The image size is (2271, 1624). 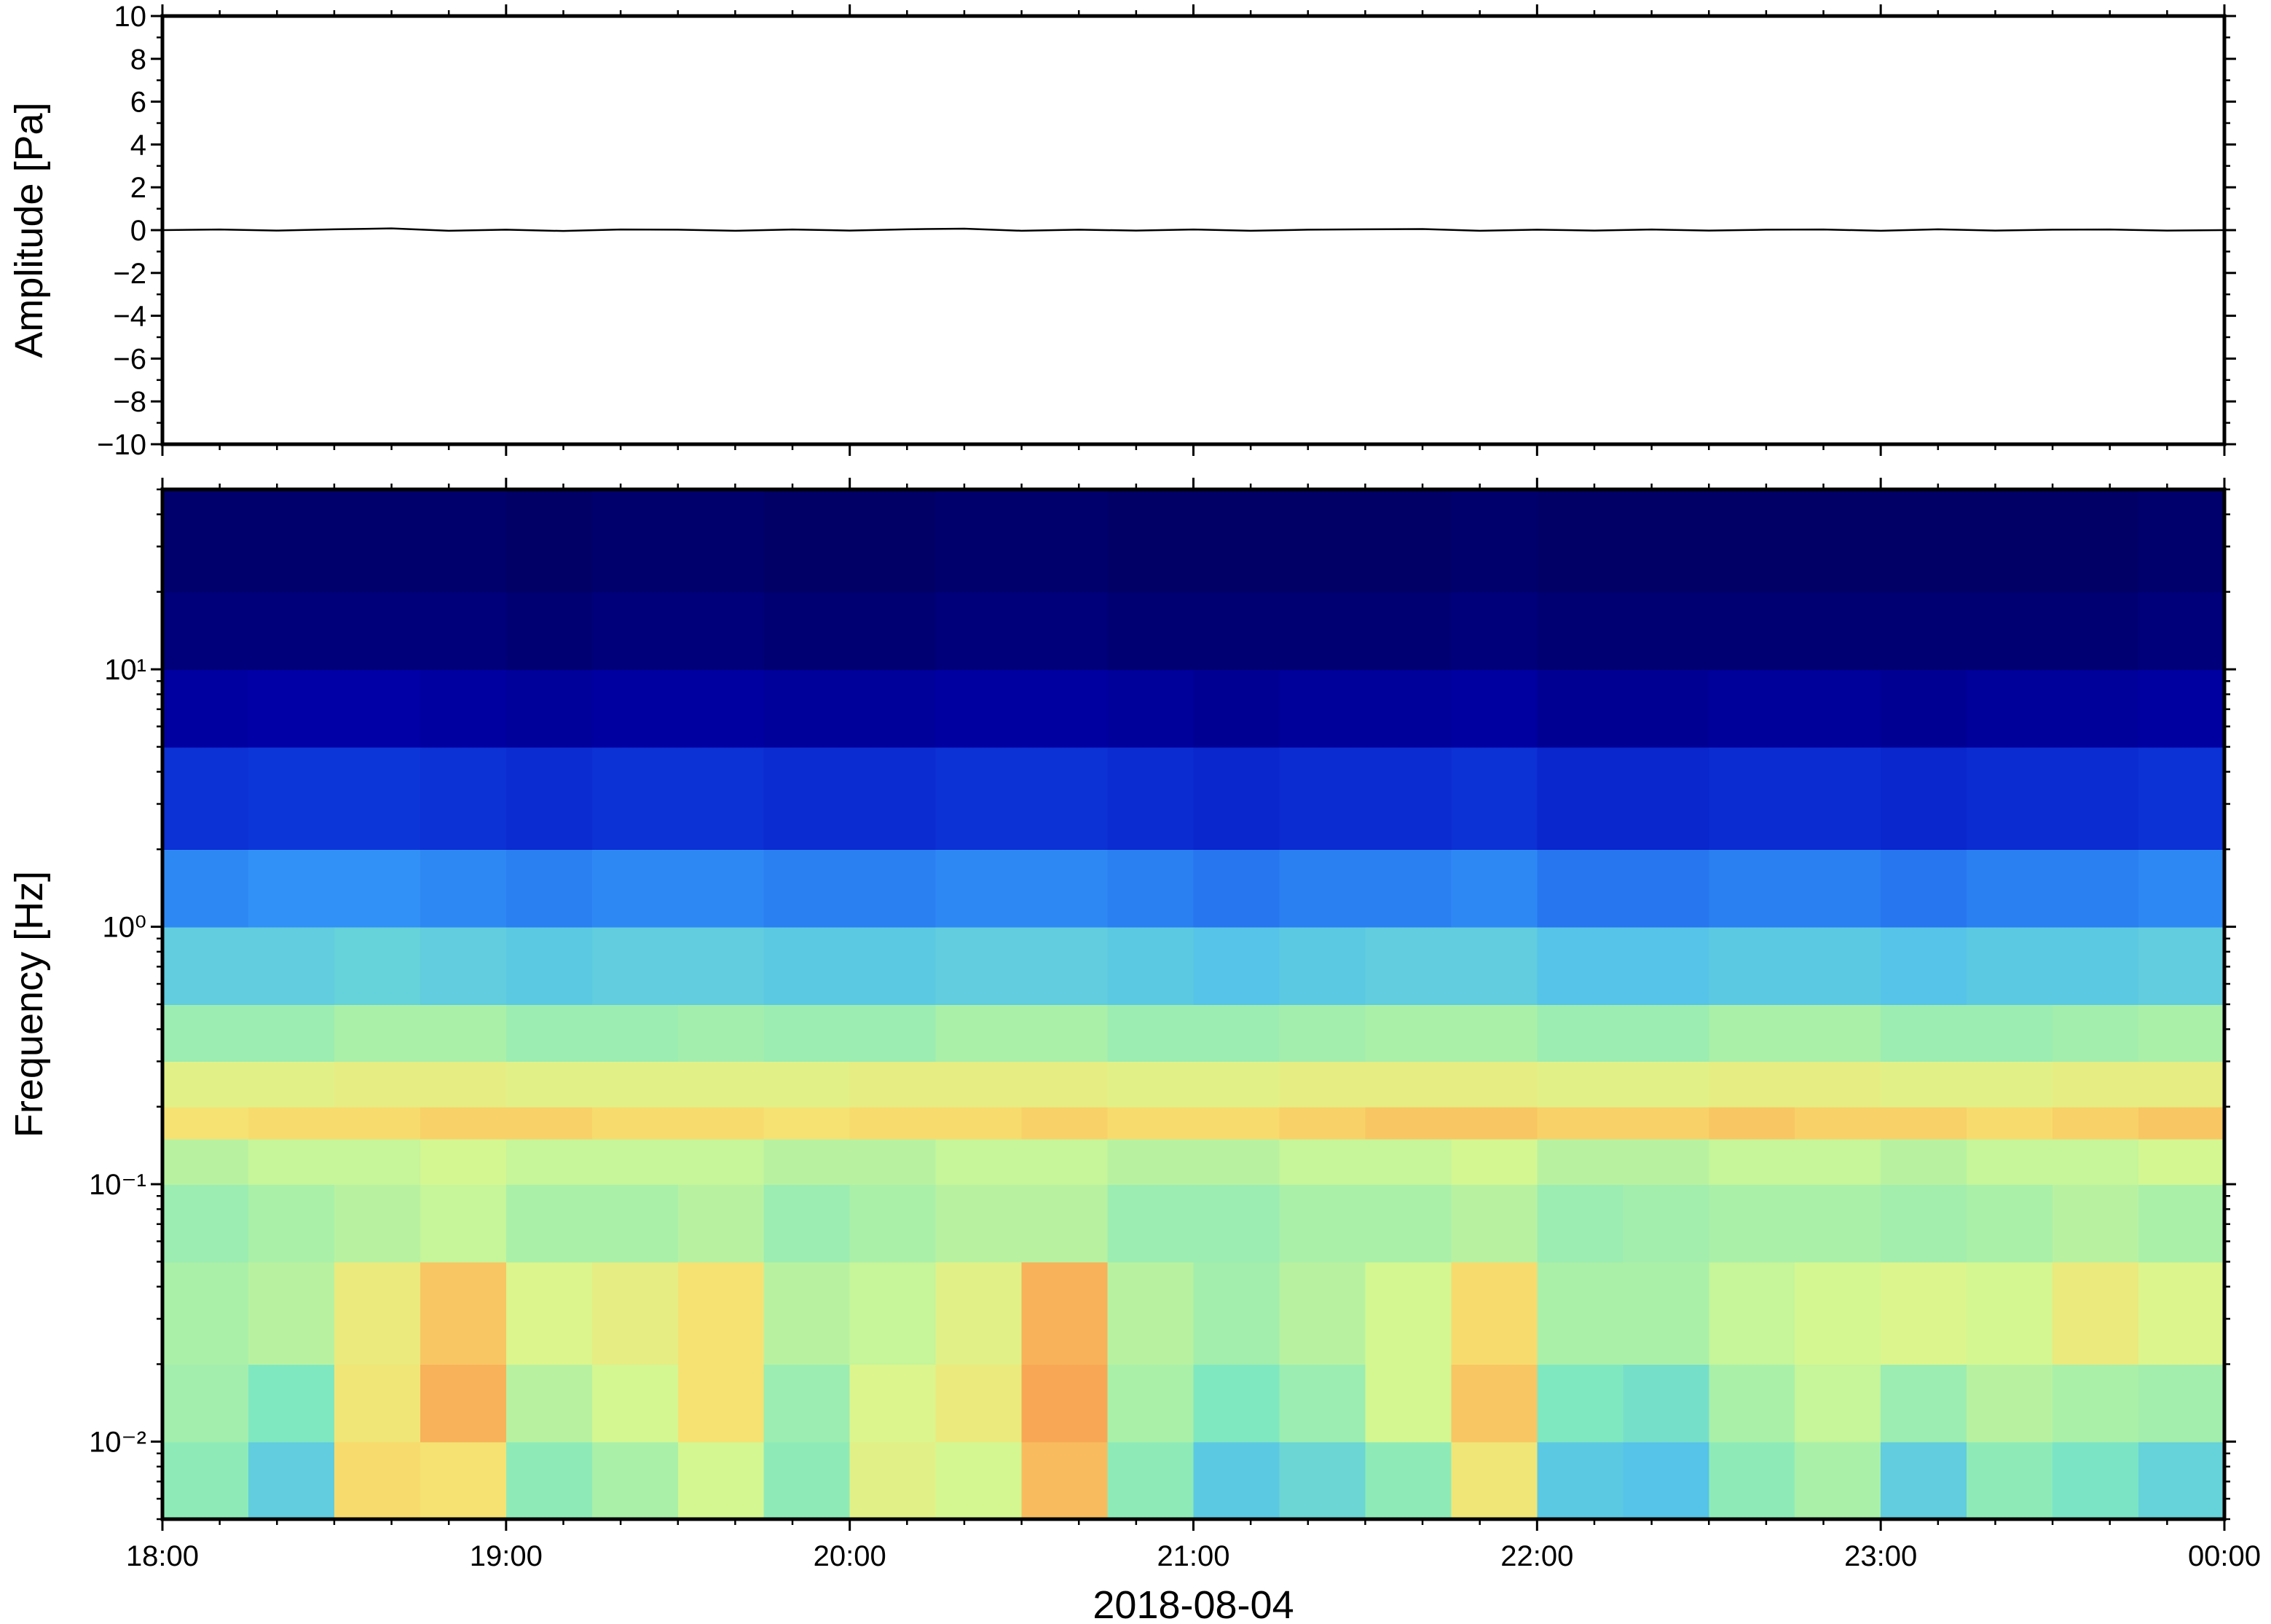 I want to click on y-tick-label: 4, so click(x=138, y=145).